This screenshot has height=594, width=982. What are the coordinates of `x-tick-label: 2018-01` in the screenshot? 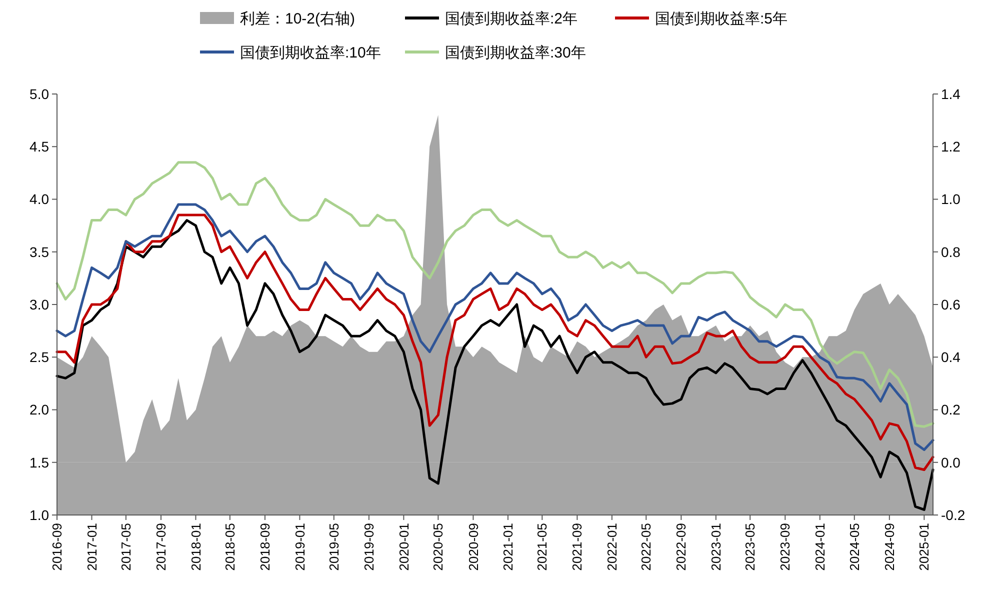 It's located at (196, 547).